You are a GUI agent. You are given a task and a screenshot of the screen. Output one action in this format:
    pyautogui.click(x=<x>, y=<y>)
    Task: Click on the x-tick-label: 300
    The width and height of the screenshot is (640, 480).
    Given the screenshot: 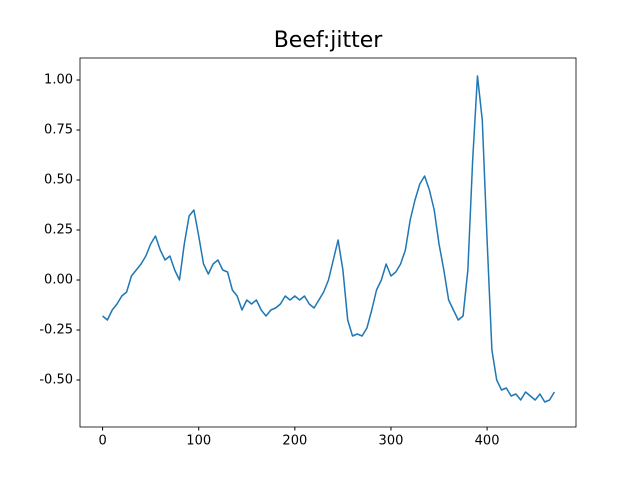 What is the action you would take?
    pyautogui.click(x=391, y=441)
    